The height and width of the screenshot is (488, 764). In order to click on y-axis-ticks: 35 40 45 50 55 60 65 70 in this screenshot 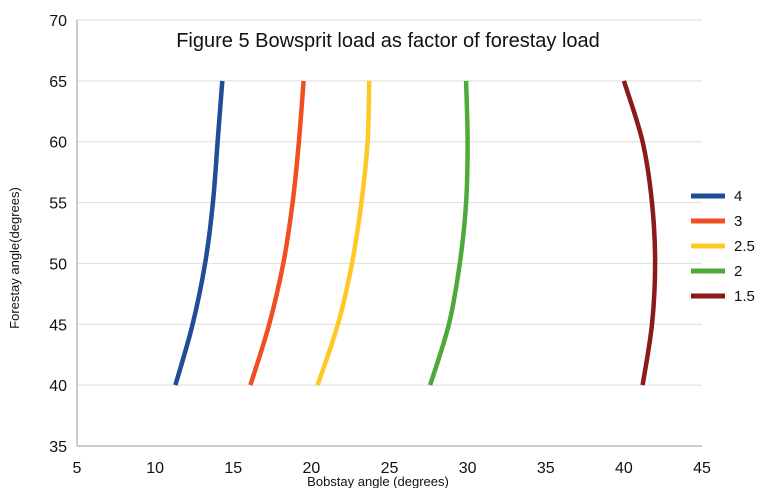, I will do `click(58, 234)`.